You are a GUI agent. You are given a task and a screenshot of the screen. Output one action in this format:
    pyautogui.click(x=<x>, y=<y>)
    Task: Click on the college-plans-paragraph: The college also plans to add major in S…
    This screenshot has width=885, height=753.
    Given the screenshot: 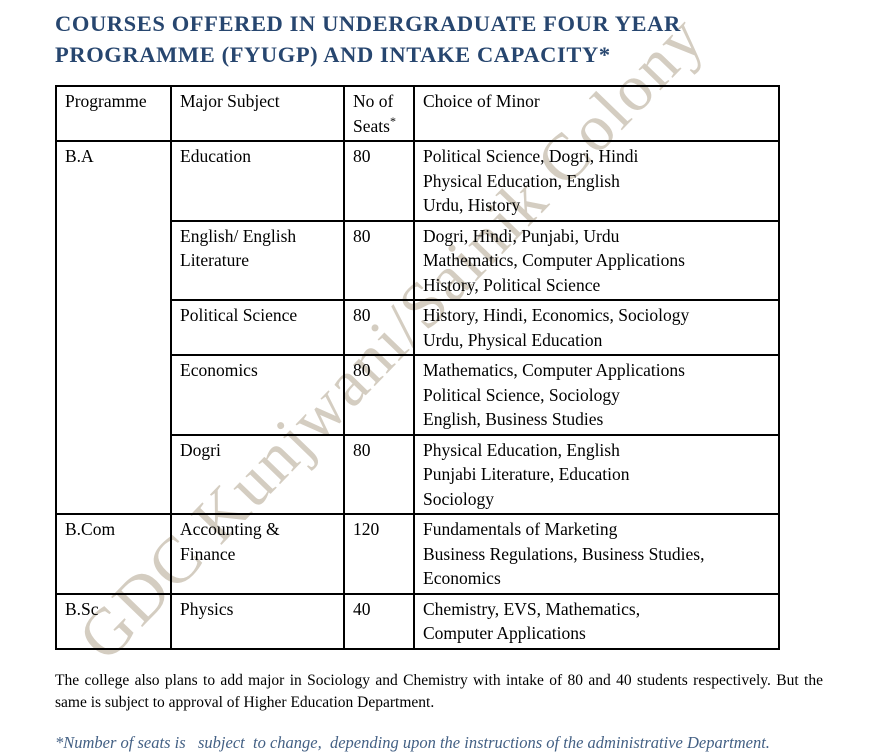 What is the action you would take?
    pyautogui.click(x=439, y=691)
    